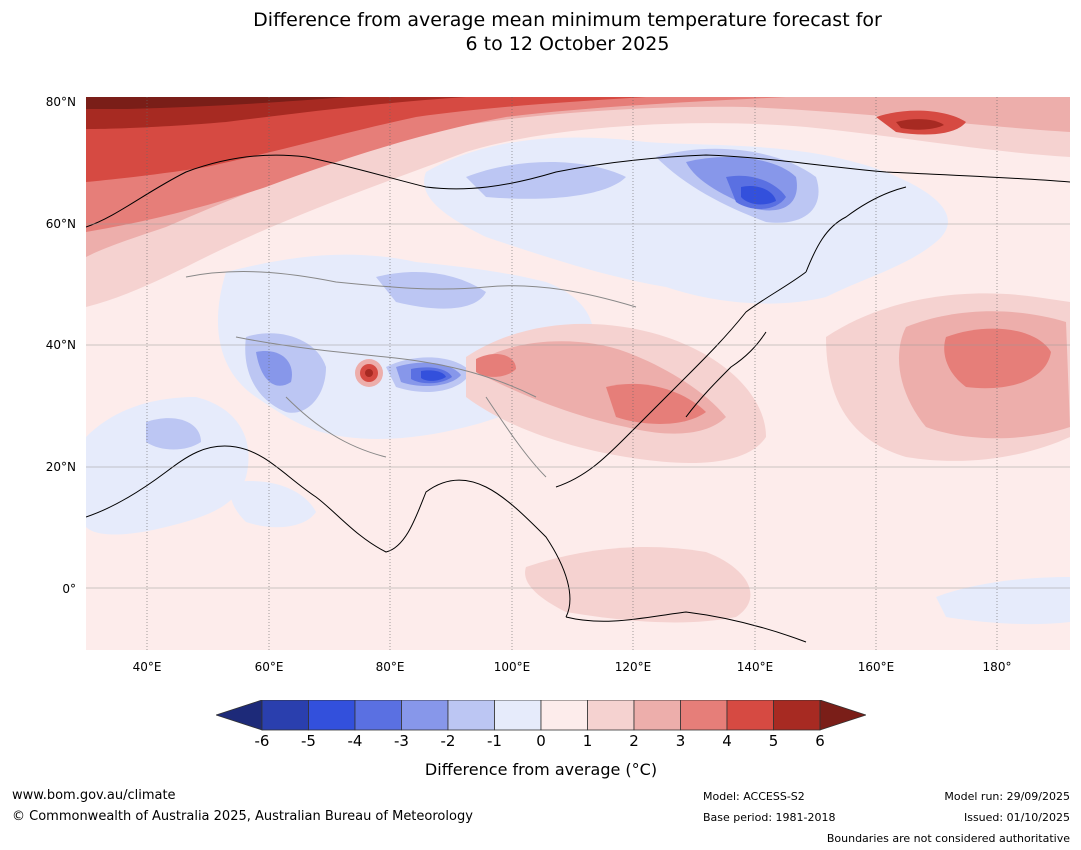 The height and width of the screenshot is (850, 1081). Describe the element at coordinates (60, 102) in the screenshot. I see `lat-label-80n: 80°N` at that location.